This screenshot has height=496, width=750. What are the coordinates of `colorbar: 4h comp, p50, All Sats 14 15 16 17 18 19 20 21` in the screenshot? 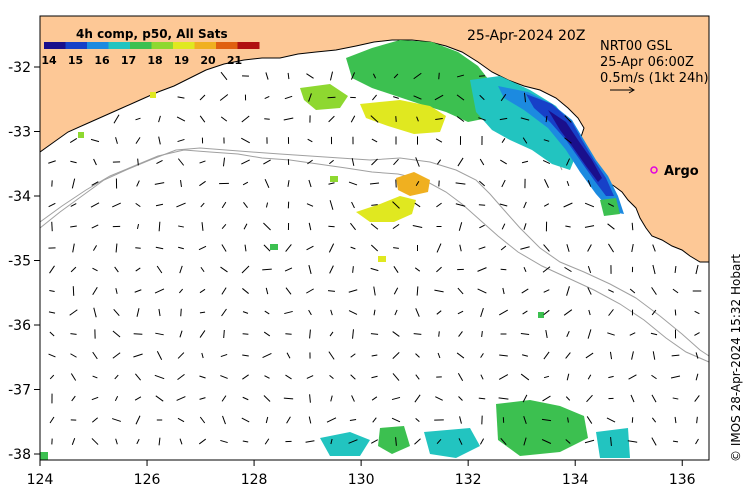 It's located at (150, 47).